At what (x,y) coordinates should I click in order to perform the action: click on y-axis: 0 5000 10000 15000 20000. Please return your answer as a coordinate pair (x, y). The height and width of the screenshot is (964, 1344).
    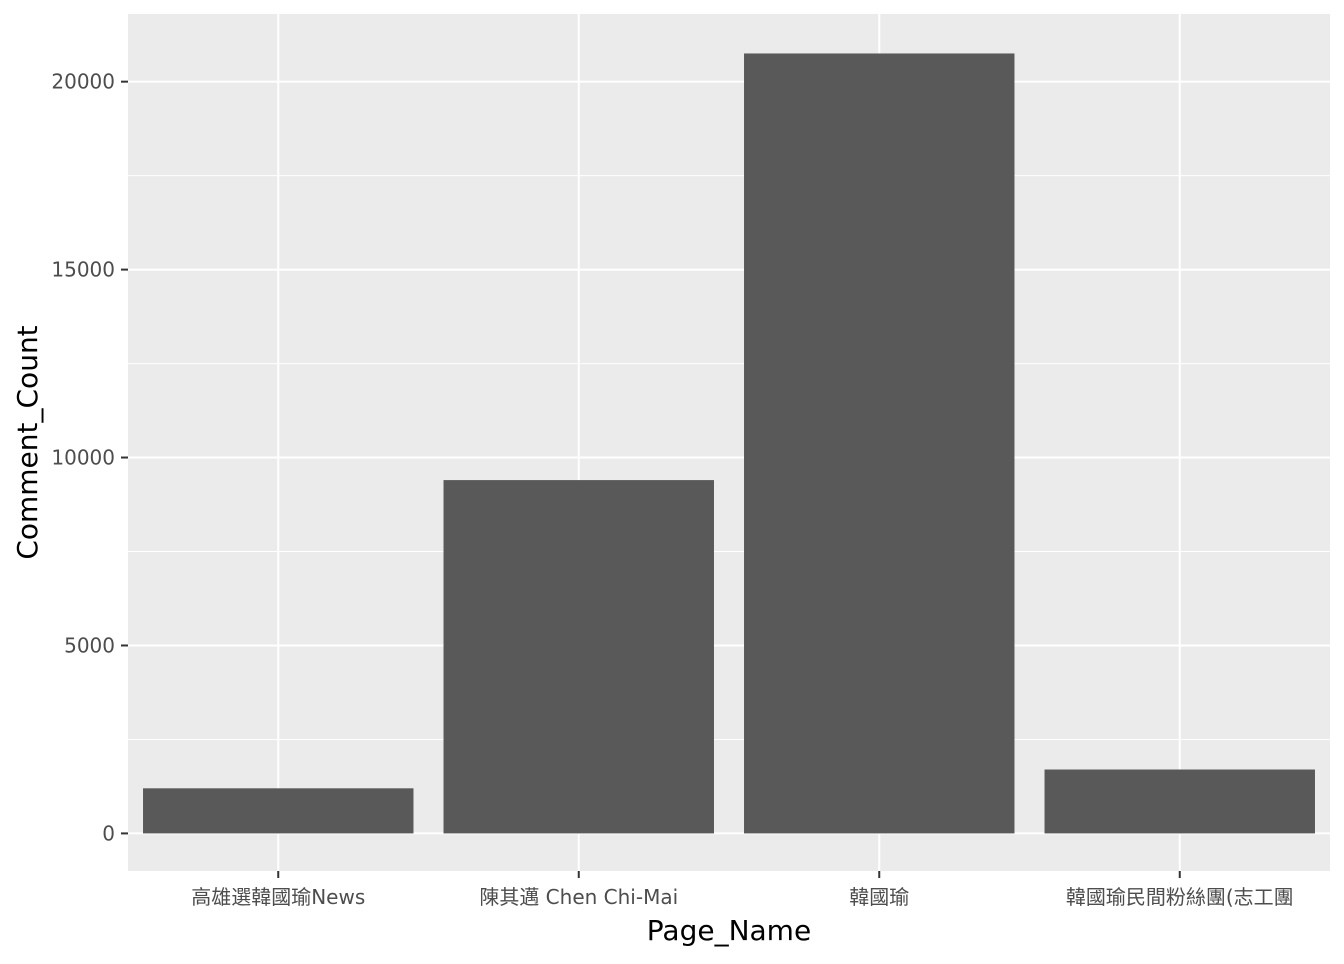
    Looking at the image, I should click on (89, 457).